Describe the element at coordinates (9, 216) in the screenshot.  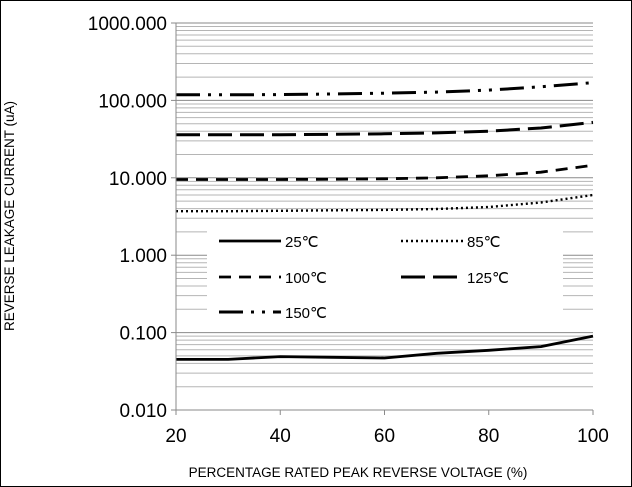
I see `y-axis-title: REVERSE LEAKAGE CURRENT (uA)` at that location.